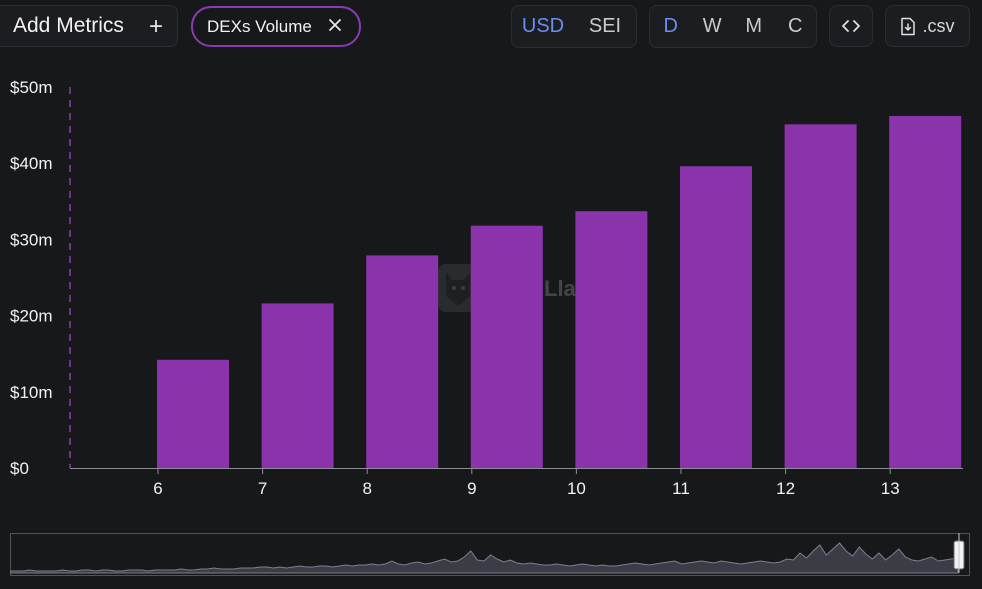 This screenshot has height=589, width=982. What do you see at coordinates (157, 488) in the screenshot?
I see `x-tick-label: 6` at bounding box center [157, 488].